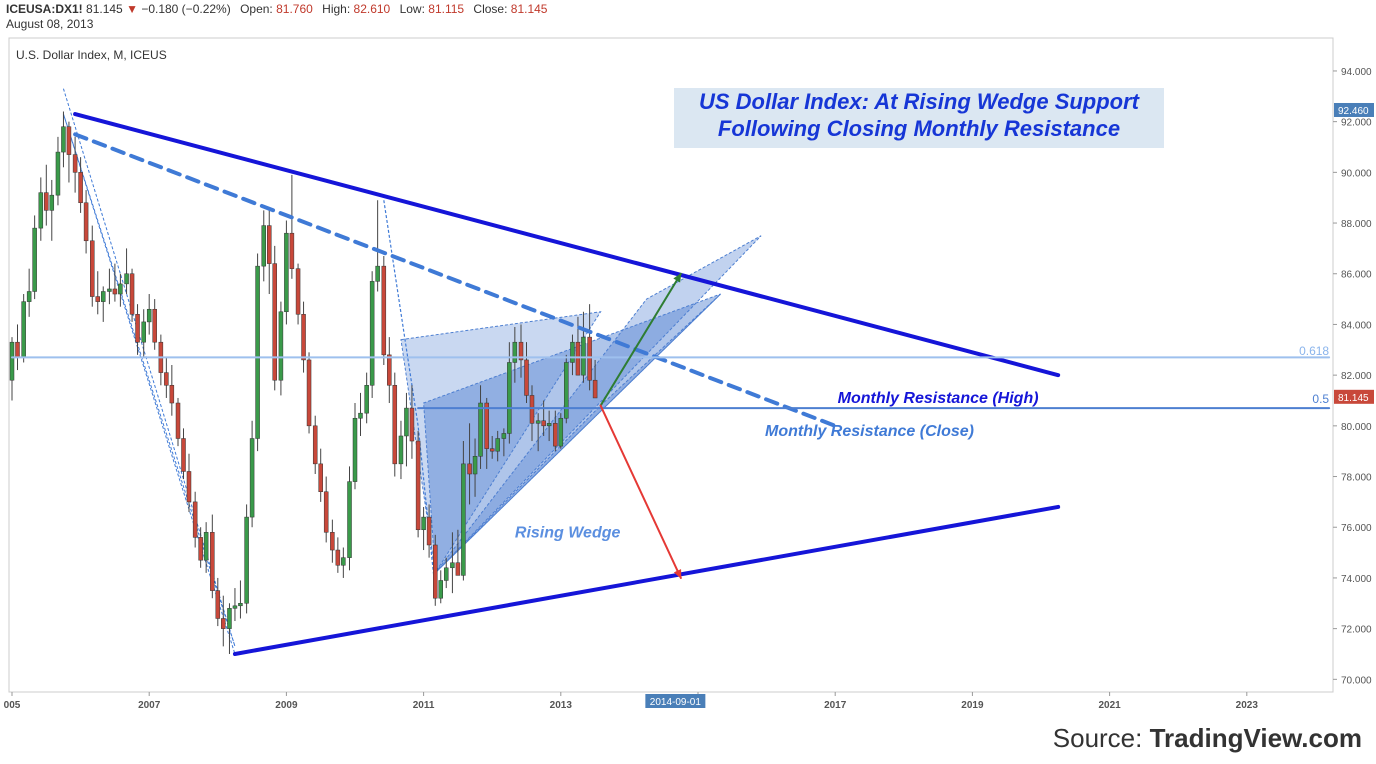  I want to click on source-brand: TradingView.com, so click(1255, 738).